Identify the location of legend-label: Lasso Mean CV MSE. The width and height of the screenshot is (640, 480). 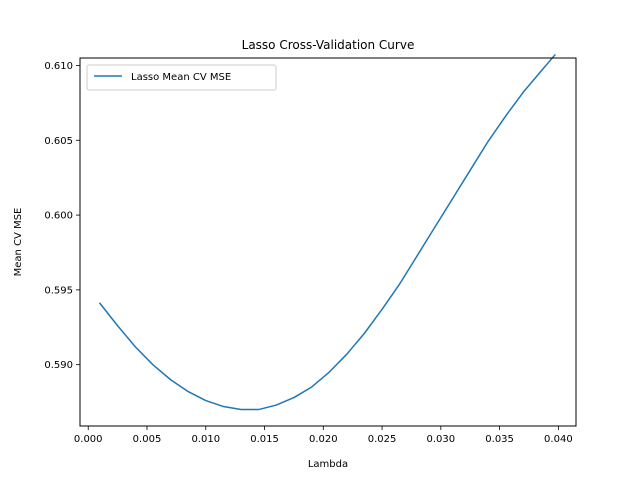
(181, 77).